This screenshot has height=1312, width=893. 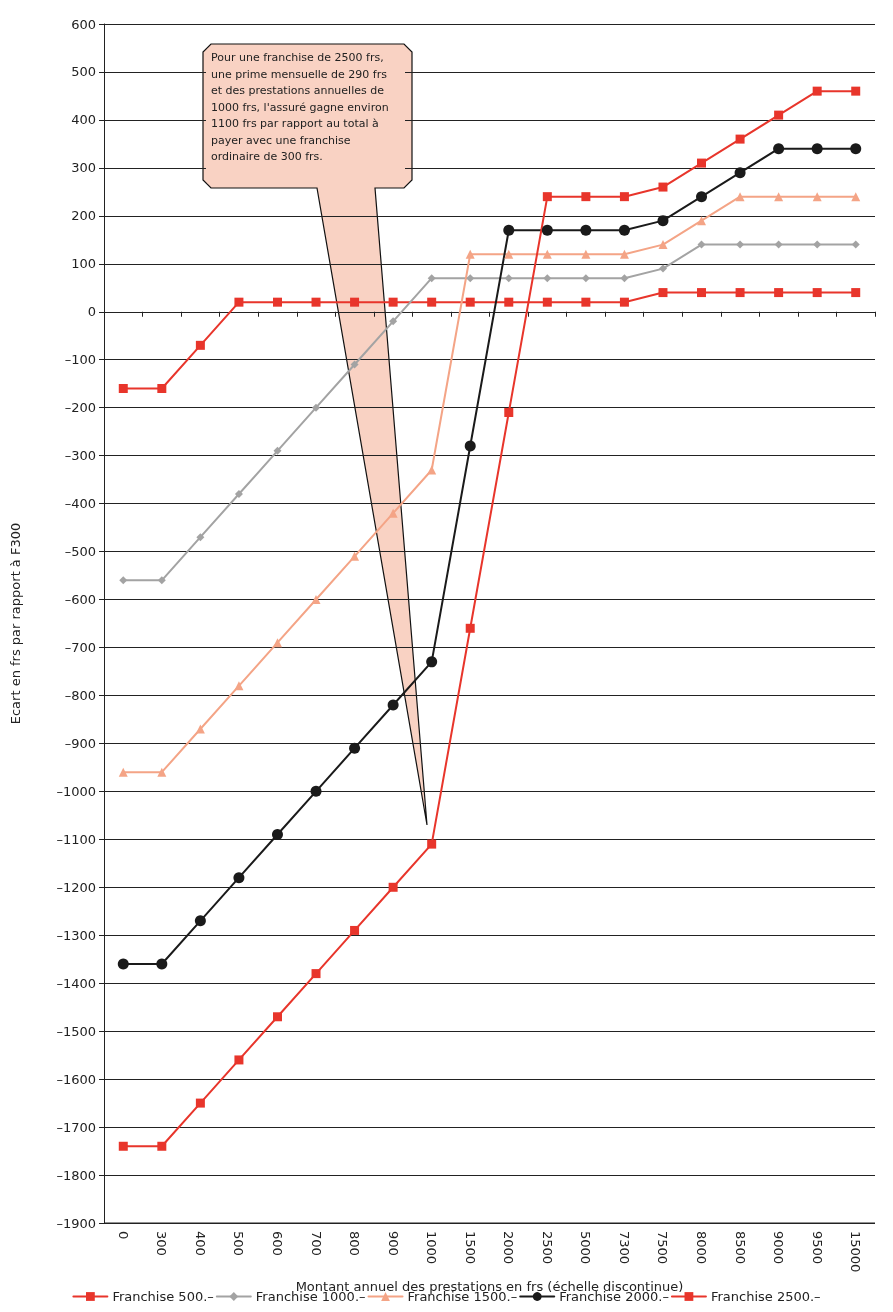 I want to click on y-tick-label: –700, so click(x=80, y=647).